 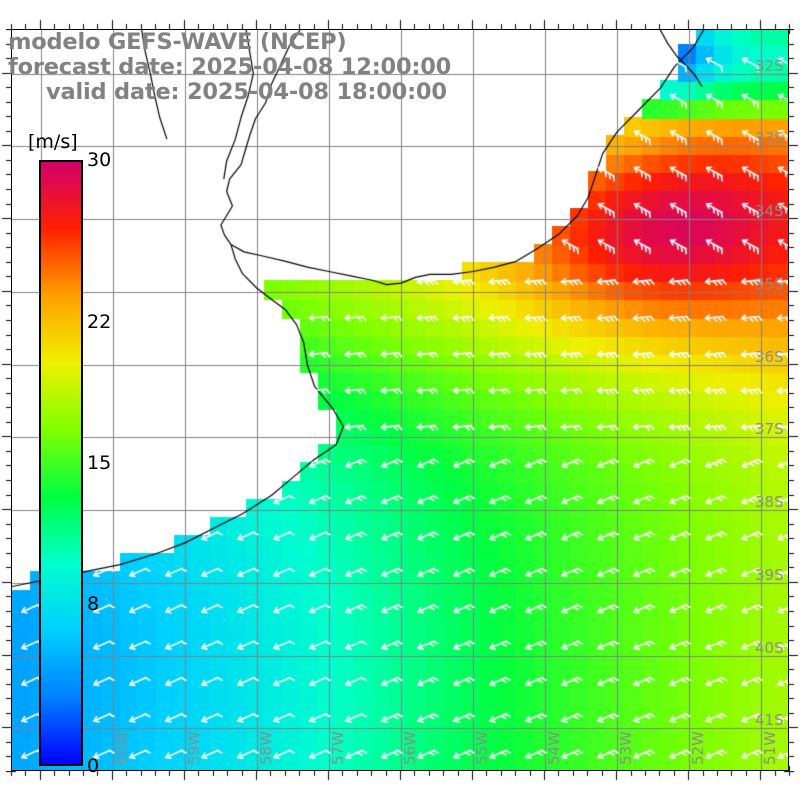 I want to click on colorbar-tick-22: 22, so click(x=99, y=321).